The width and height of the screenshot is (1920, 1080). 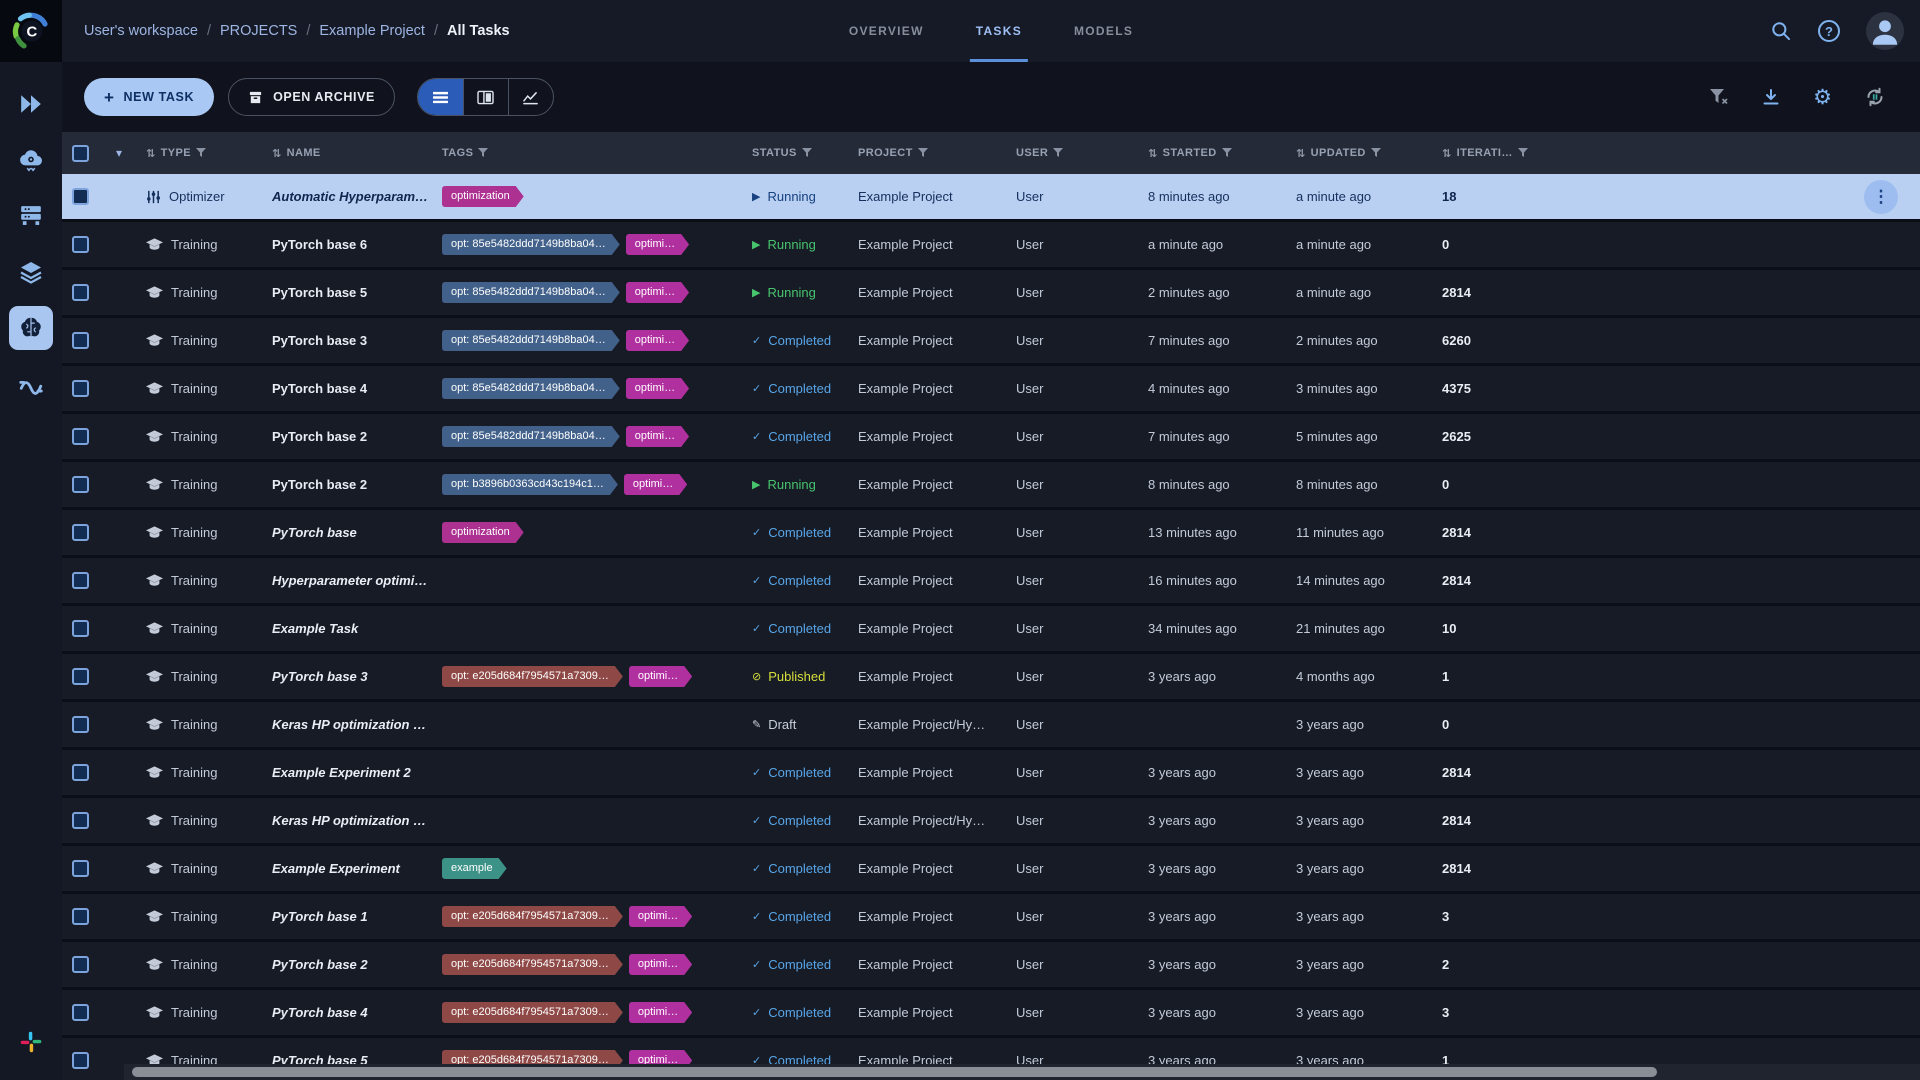 I want to click on task-name: PyTorch base 6, so click(x=320, y=244).